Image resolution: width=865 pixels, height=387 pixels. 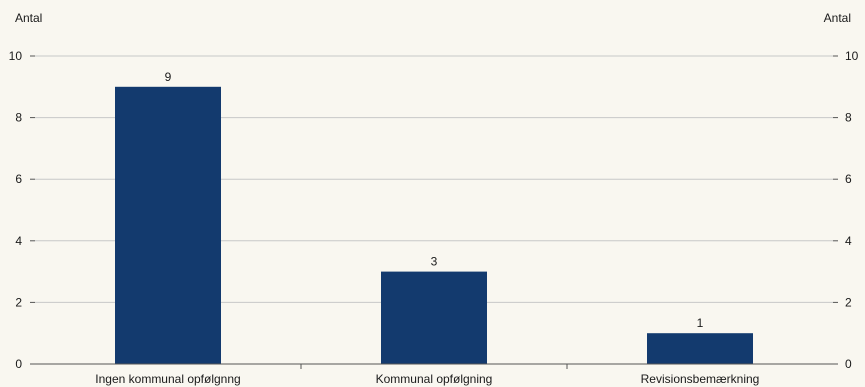 What do you see at coordinates (848, 364) in the screenshot?
I see `y-tick-label-right: 0` at bounding box center [848, 364].